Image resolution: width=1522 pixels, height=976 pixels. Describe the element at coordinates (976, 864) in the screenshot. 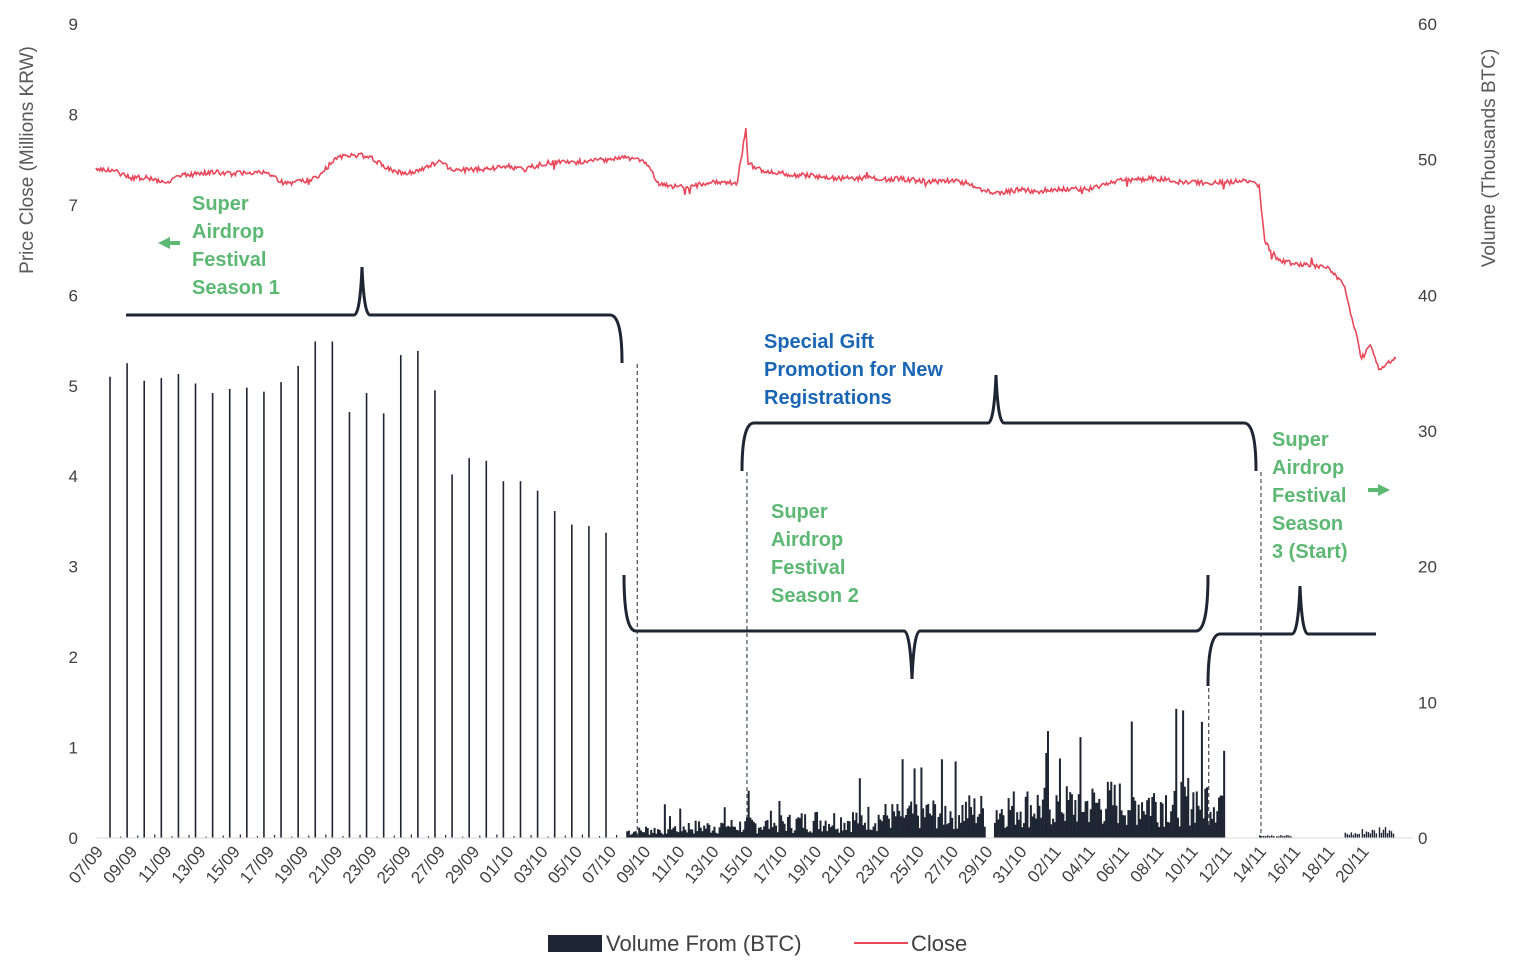

I see `x-tick-label: 29/10` at that location.